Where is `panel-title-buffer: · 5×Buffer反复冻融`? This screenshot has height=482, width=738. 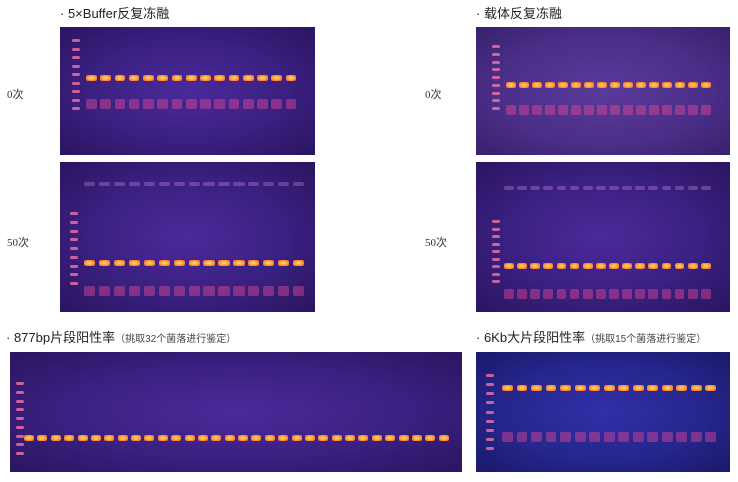
panel-title-buffer: · 5×Buffer反复冻融 is located at coordinates (115, 13).